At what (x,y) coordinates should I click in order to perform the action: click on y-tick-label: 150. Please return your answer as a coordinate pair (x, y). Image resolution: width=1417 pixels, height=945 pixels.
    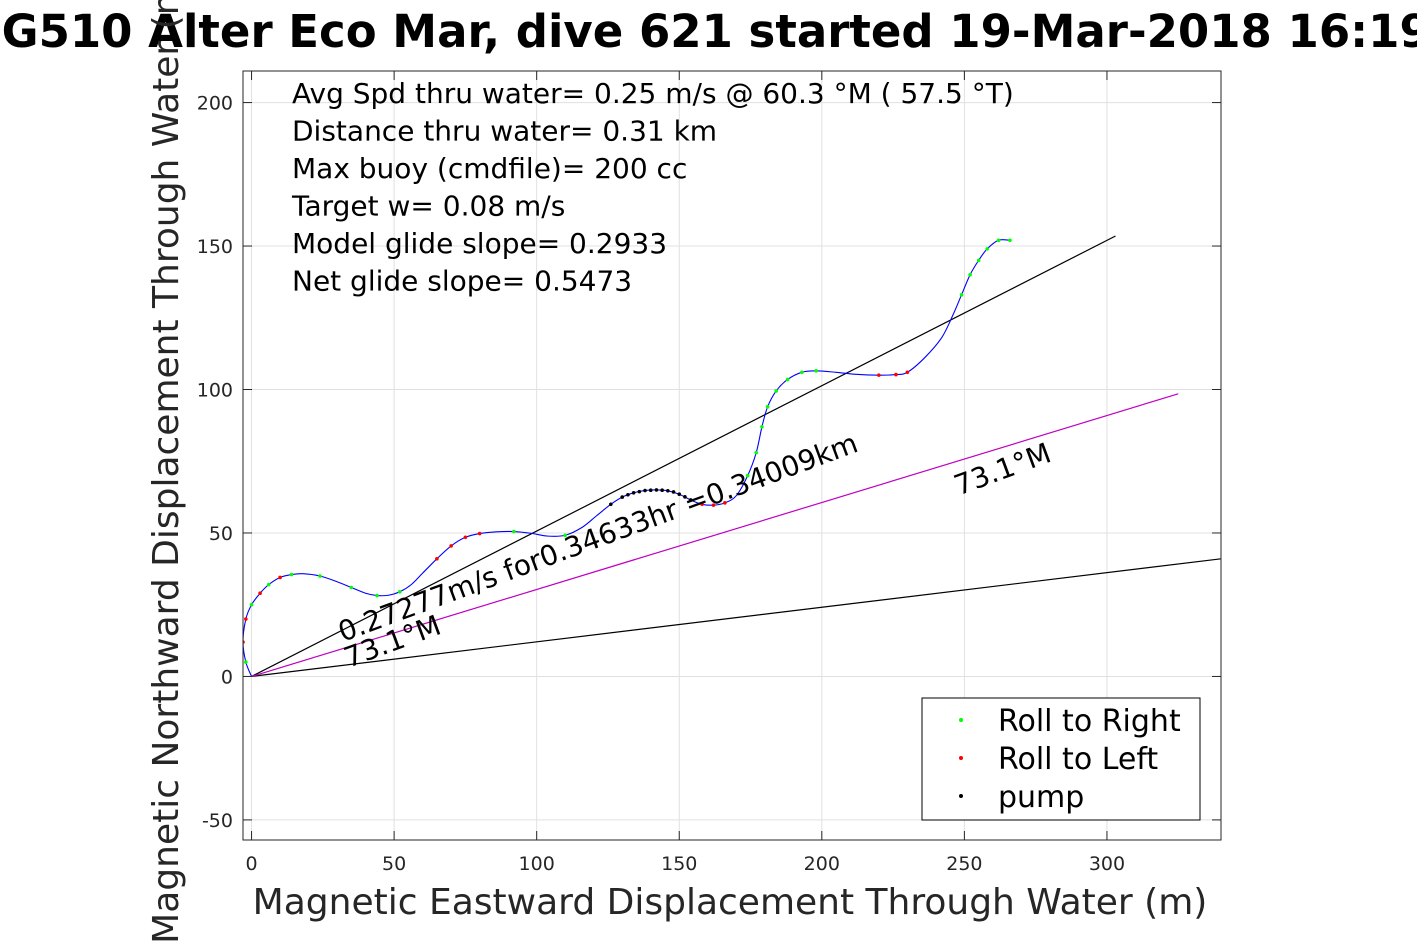
    Looking at the image, I should click on (215, 247).